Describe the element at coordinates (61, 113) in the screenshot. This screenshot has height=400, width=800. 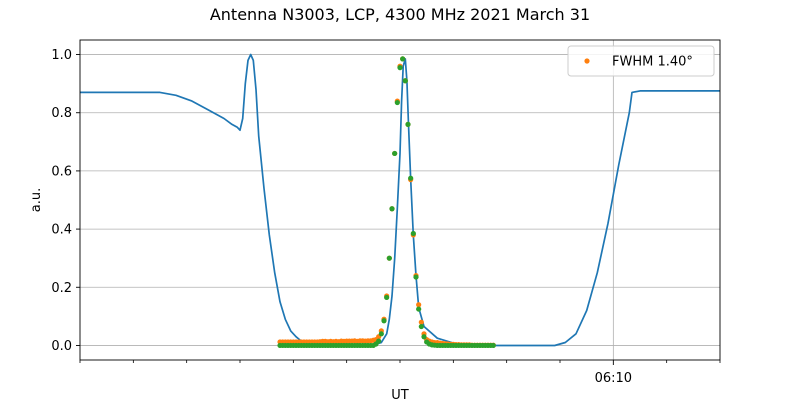
I see `y-tick-label: 0.8` at that location.